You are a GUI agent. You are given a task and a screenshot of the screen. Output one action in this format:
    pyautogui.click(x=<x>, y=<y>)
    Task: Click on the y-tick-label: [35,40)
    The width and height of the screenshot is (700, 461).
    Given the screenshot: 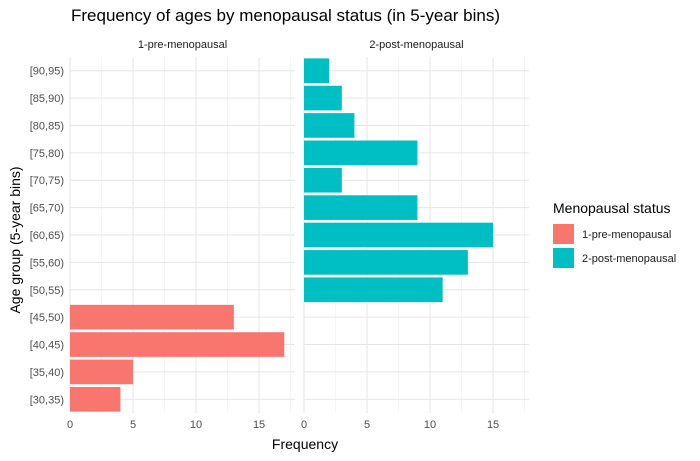 What is the action you would take?
    pyautogui.click(x=47, y=373)
    